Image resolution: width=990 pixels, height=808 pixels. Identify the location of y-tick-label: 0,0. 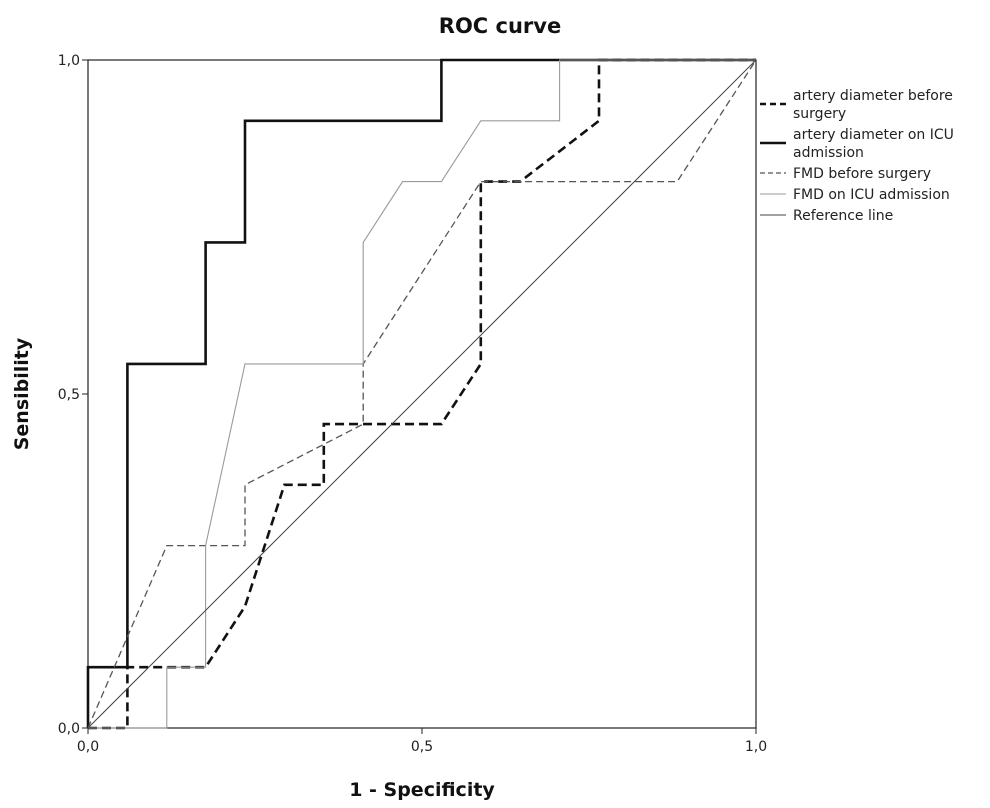
(69, 729).